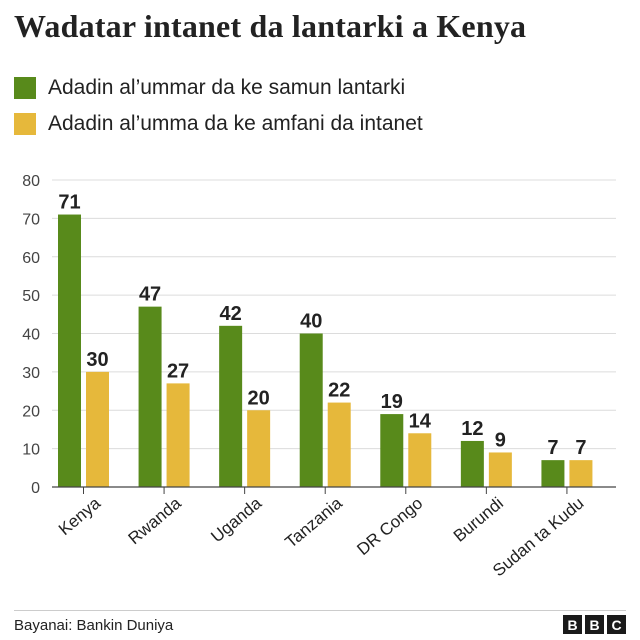 The width and height of the screenshot is (640, 640). Describe the element at coordinates (31, 373) in the screenshot. I see `y-tick-label: 30` at that location.